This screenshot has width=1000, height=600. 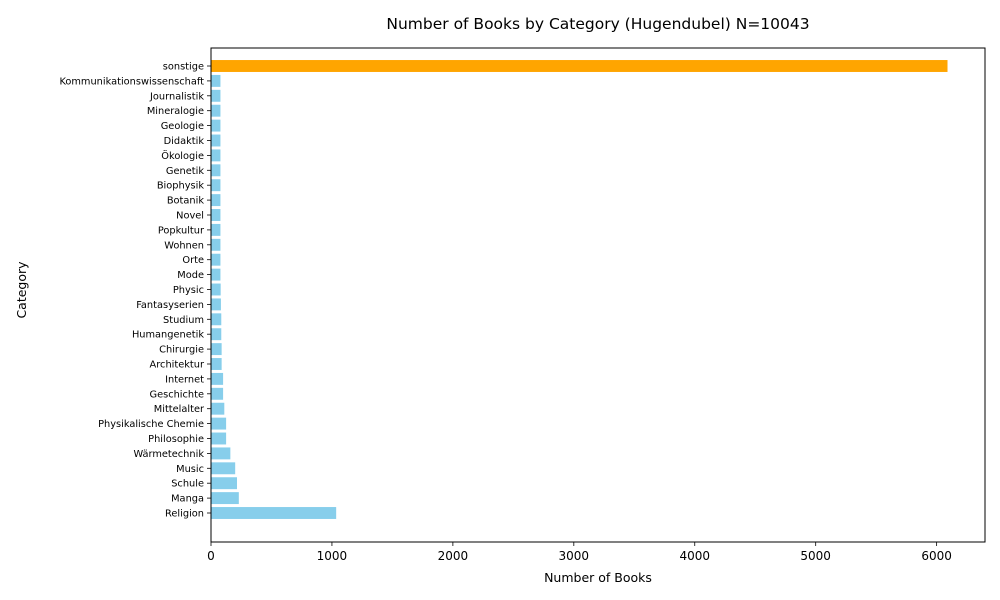 What do you see at coordinates (694, 556) in the screenshot?
I see `x-tick-label: 4000` at bounding box center [694, 556].